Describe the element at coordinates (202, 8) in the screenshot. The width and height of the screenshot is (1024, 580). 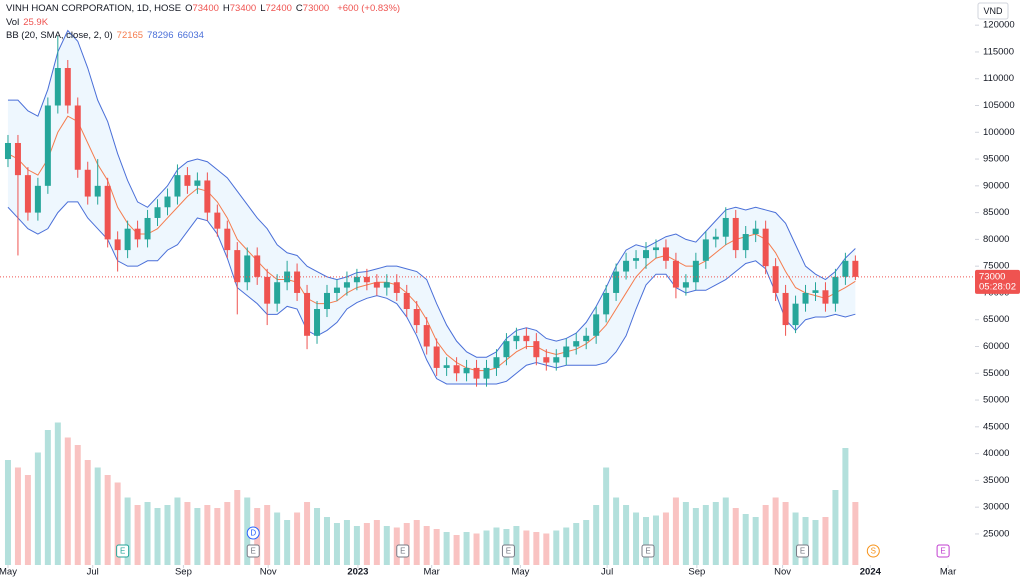
I see `ohlc-item: O73400` at that location.